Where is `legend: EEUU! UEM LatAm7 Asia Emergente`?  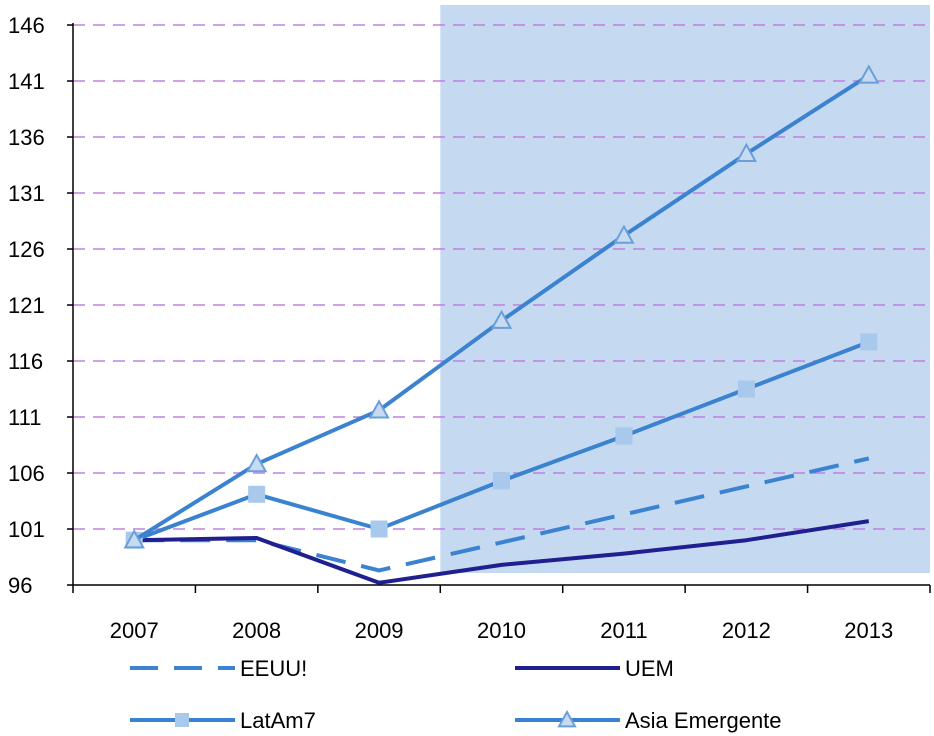
legend: EEUU! UEM LatAm7 Asia Emergente is located at coordinates (456, 694).